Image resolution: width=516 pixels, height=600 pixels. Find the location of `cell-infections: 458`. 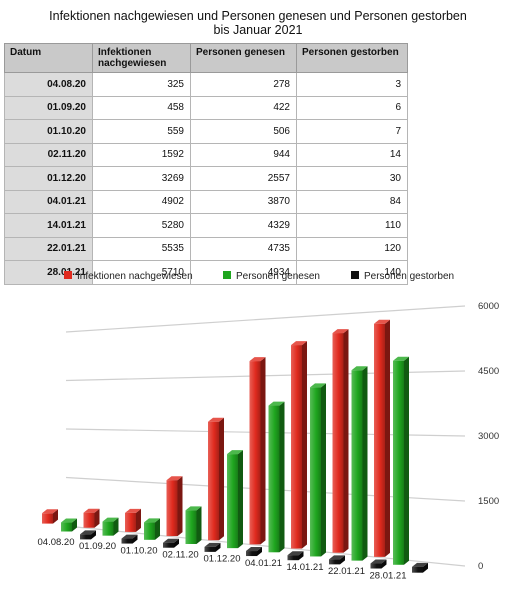

cell-infections: 458 is located at coordinates (141, 107).